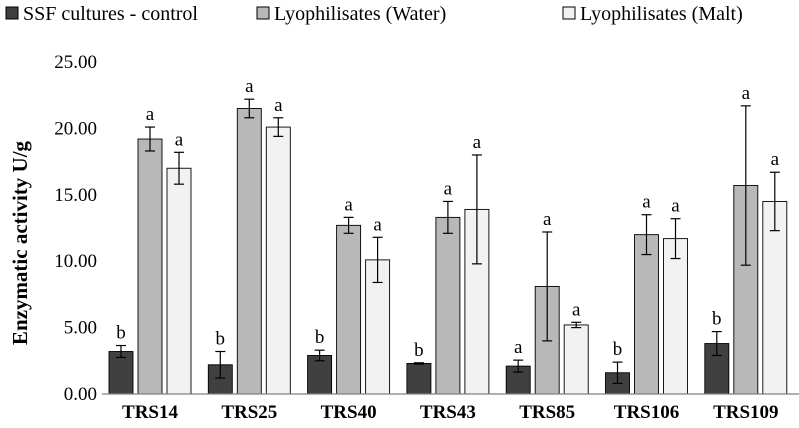 Image resolution: width=799 pixels, height=428 pixels. I want to click on legend-label-3: Lyophilisates (Malt), so click(661, 14).